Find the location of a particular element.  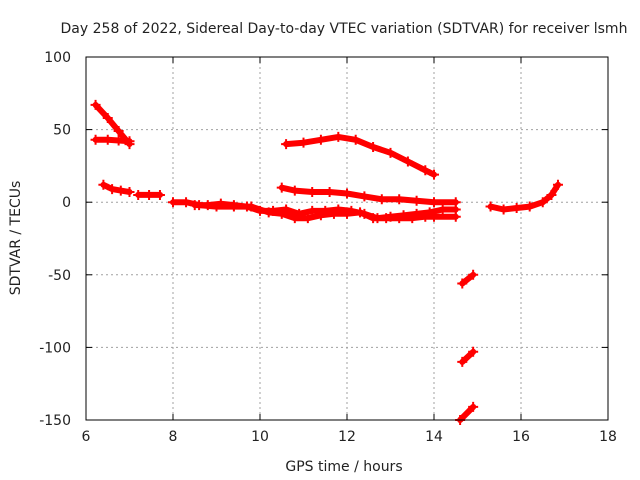

x-tick-label: 8 is located at coordinates (173, 437).